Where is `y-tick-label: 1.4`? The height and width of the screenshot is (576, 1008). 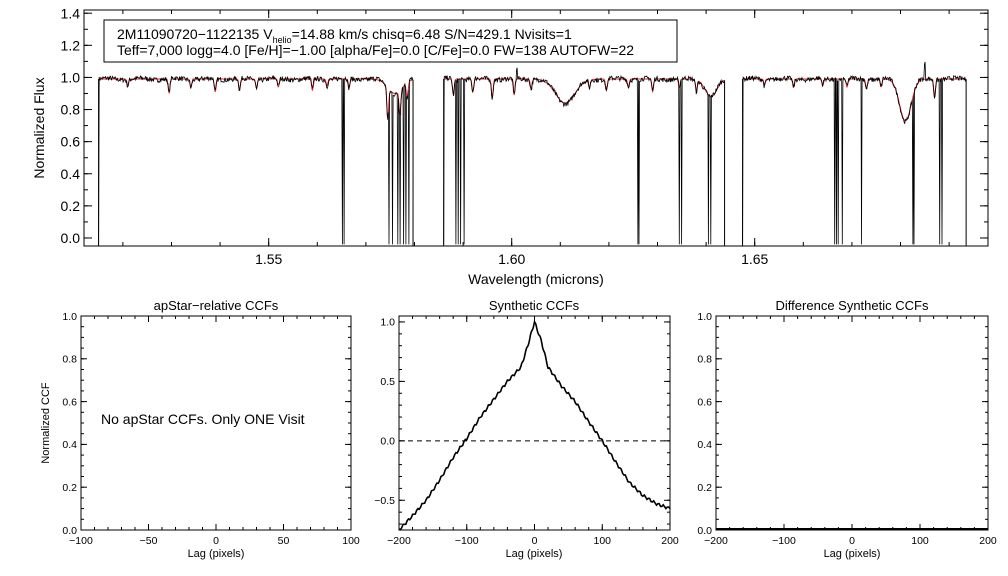 y-tick-label: 1.4 is located at coordinates (71, 13).